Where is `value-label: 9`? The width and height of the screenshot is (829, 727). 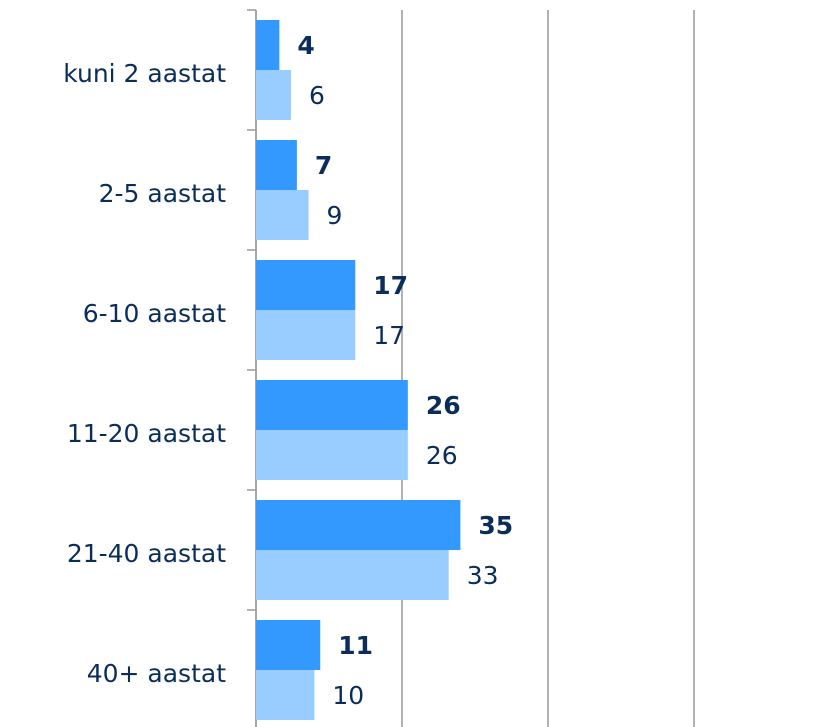 value-label: 9 is located at coordinates (335, 215).